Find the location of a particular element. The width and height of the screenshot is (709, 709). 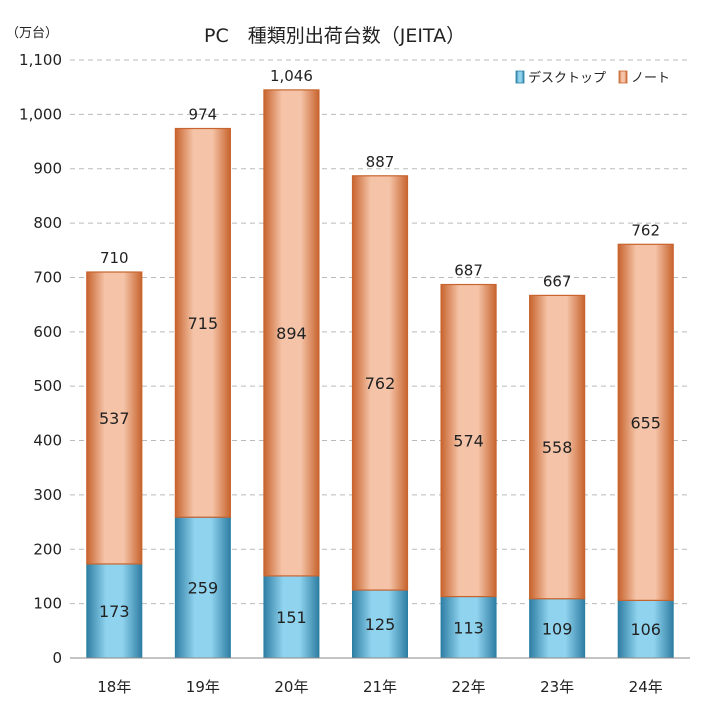

y-tick-label: 1,100 is located at coordinates (40, 60).